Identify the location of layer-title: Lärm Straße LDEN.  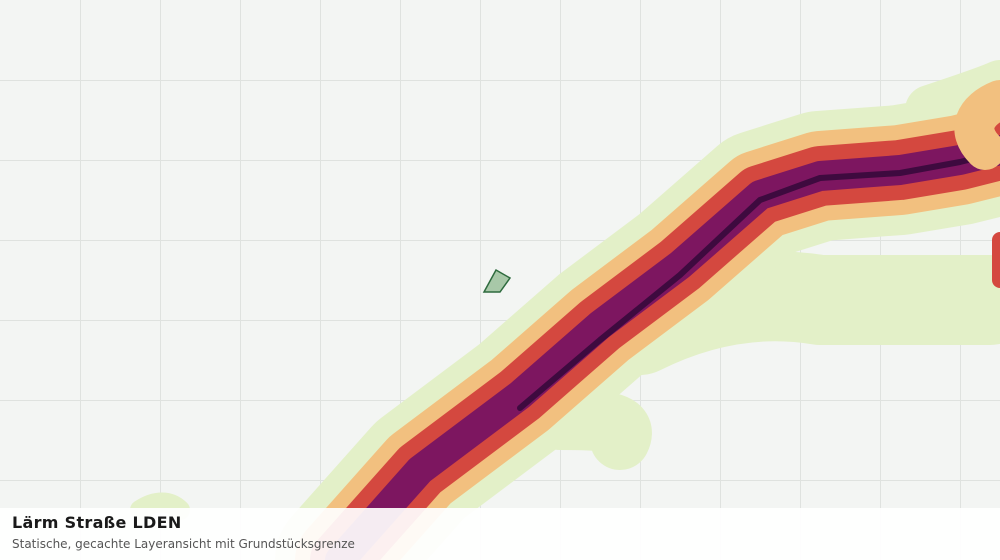
(97, 522).